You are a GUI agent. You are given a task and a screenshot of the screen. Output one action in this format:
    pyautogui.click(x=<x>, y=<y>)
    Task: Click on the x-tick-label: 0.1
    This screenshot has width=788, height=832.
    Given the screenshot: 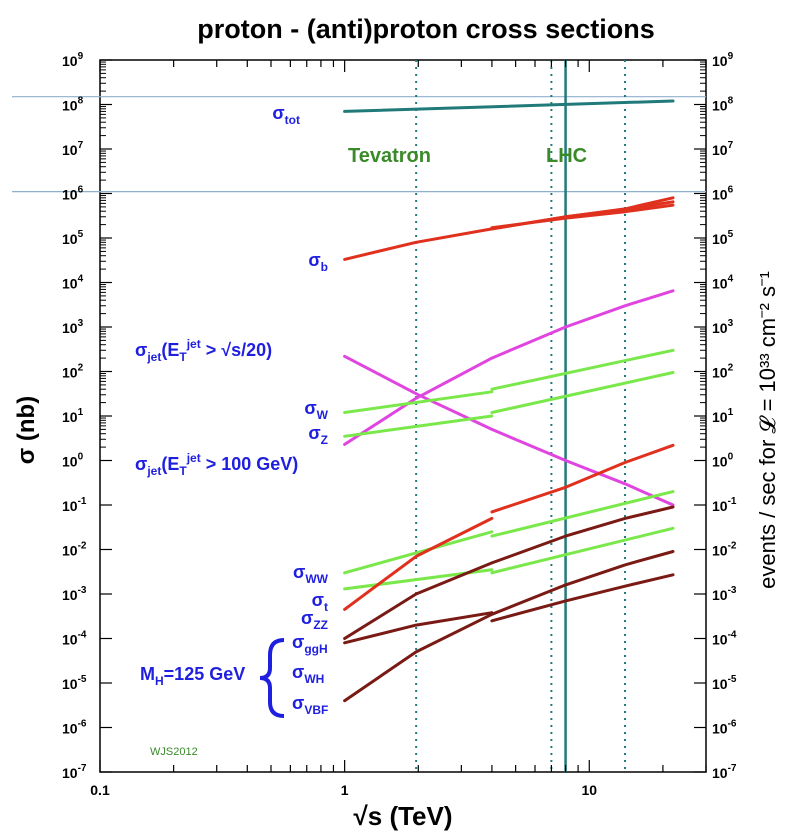 What is the action you would take?
    pyautogui.click(x=100, y=790)
    